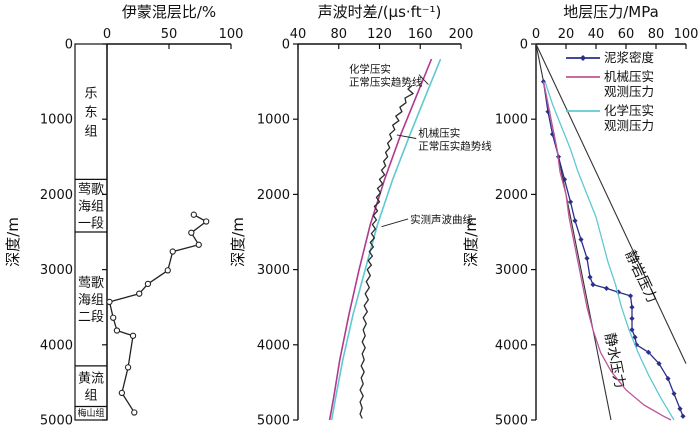 Image resolution: width=700 pixels, height=434 pixels. Describe the element at coordinates (640, 276) in the screenshot. I see `reference-line-label: 静岩压力` at that location.